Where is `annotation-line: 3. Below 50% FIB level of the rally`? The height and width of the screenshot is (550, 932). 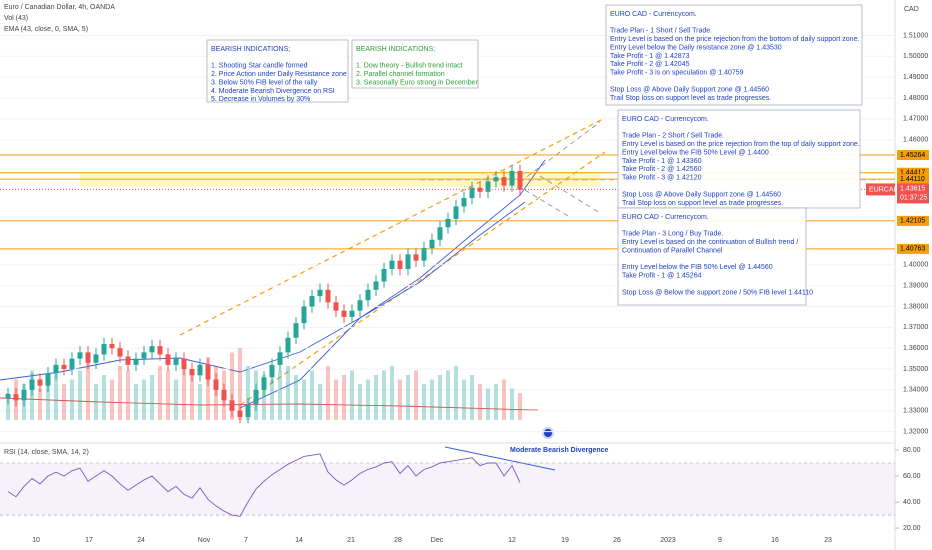
annotation-line: 3. Below 50% FIB level of the rally is located at coordinates (264, 82).